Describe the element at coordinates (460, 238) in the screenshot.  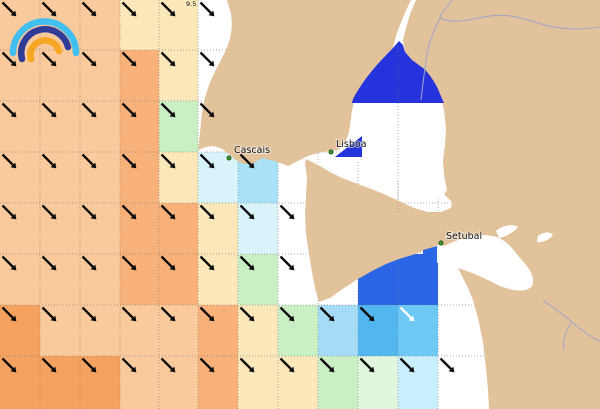
I see `city-label-setubal: Setubal` at that location.